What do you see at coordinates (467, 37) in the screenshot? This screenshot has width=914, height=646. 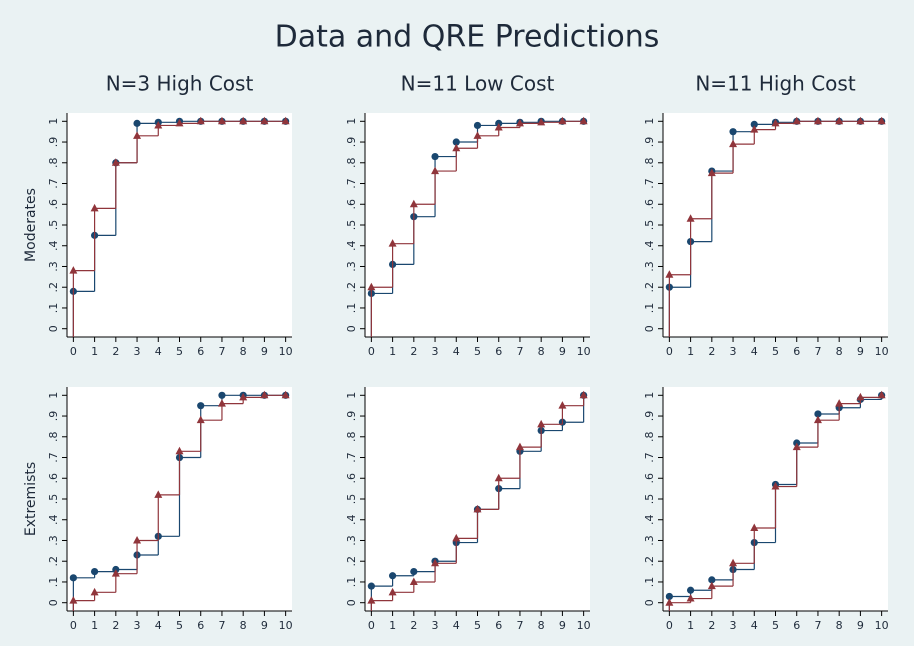 I see `figure-title: Data and QRE Predictions` at bounding box center [467, 37].